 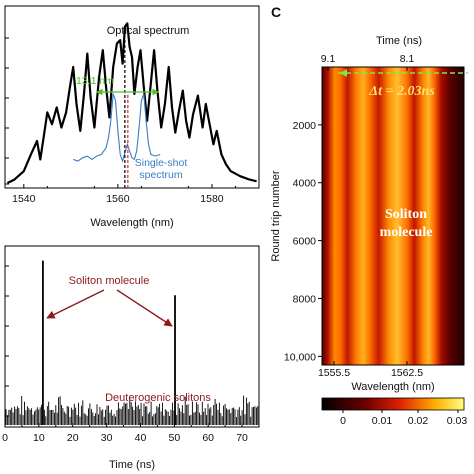 I want to click on spectrum-x-axis-label: Wavelength (nm), so click(x=131, y=223).